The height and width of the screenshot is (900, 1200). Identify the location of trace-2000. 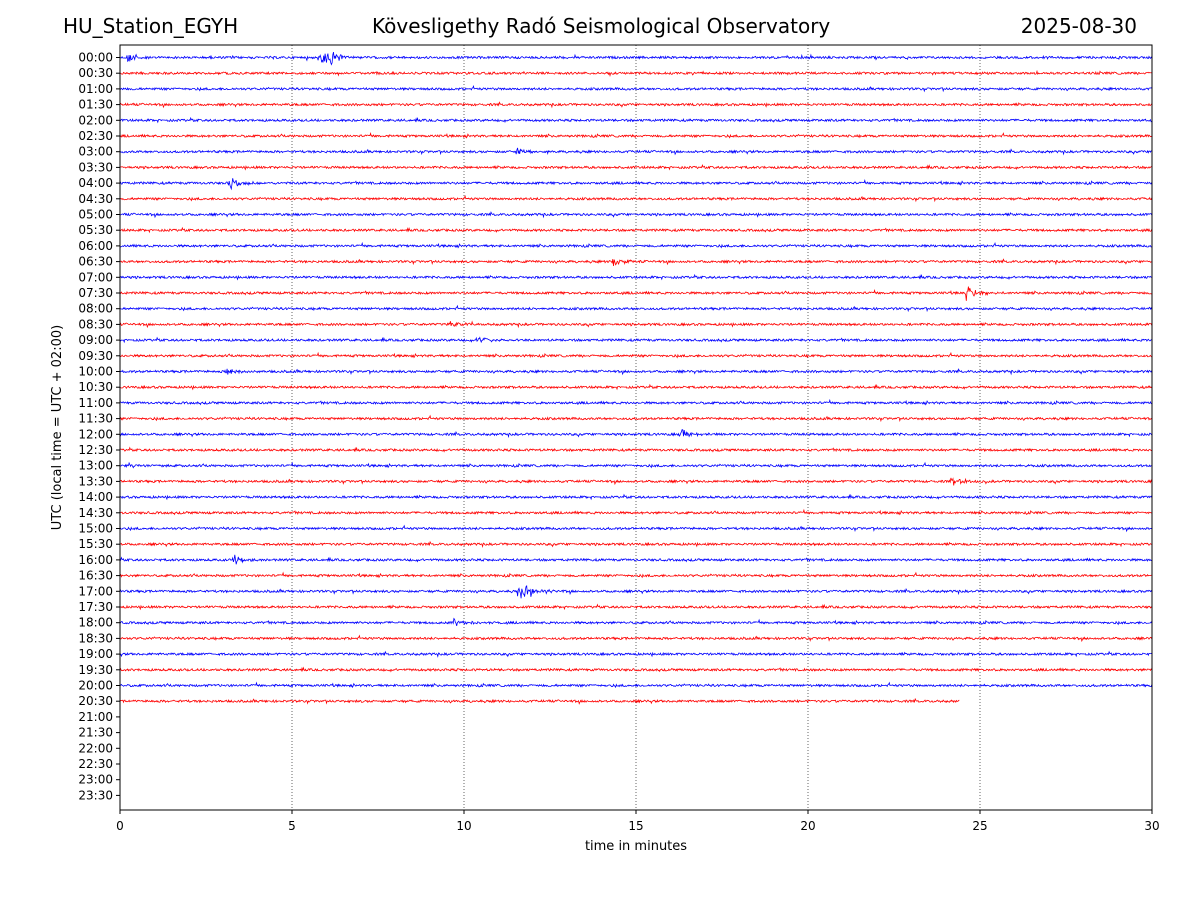
(636, 685).